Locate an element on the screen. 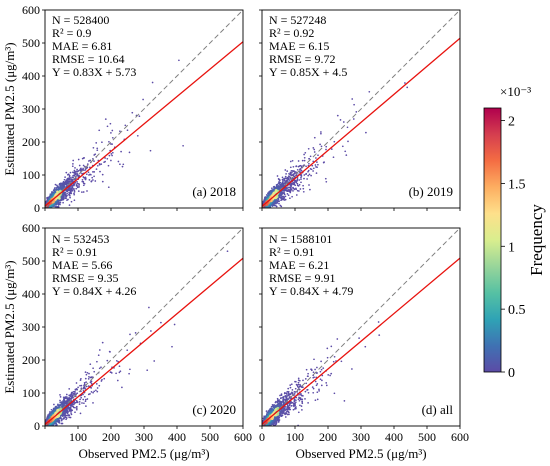 The height and width of the screenshot is (466, 550). panel-label: (b) 2019 is located at coordinates (431, 191).